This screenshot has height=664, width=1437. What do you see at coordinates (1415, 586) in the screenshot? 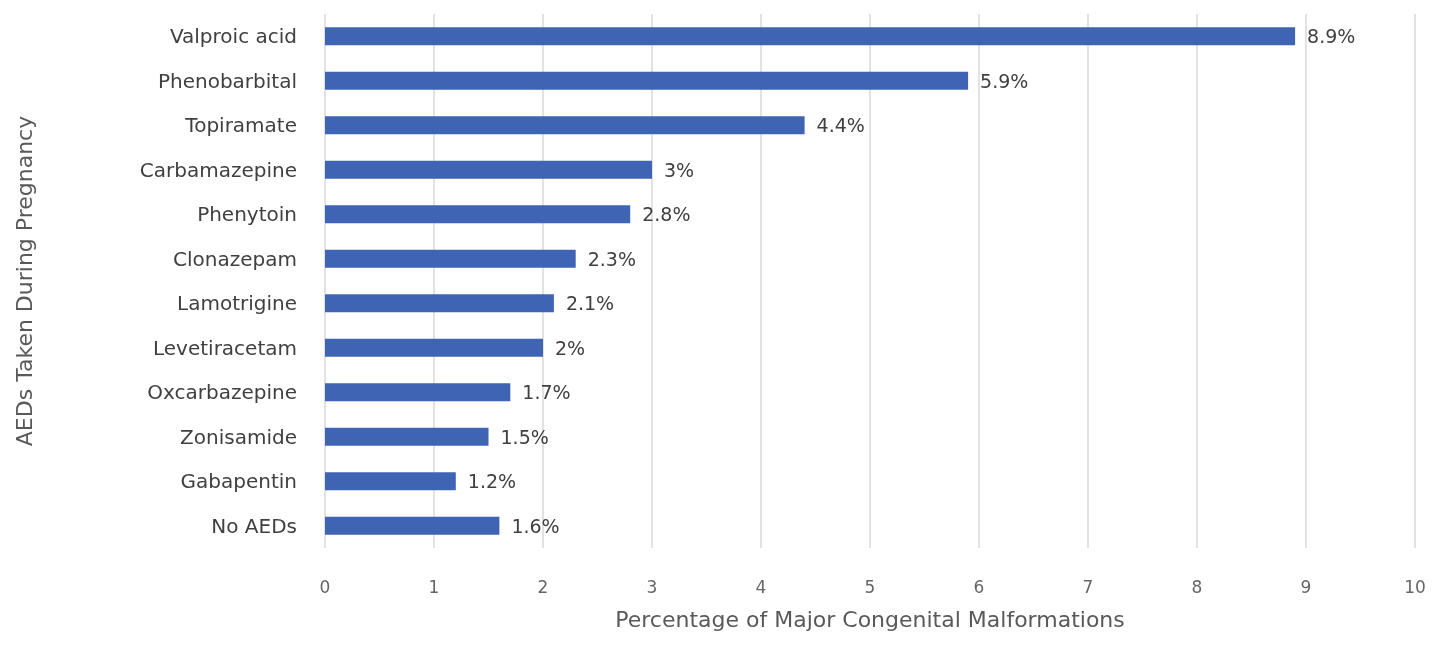
I see `x-tick-label: 10` at bounding box center [1415, 586].